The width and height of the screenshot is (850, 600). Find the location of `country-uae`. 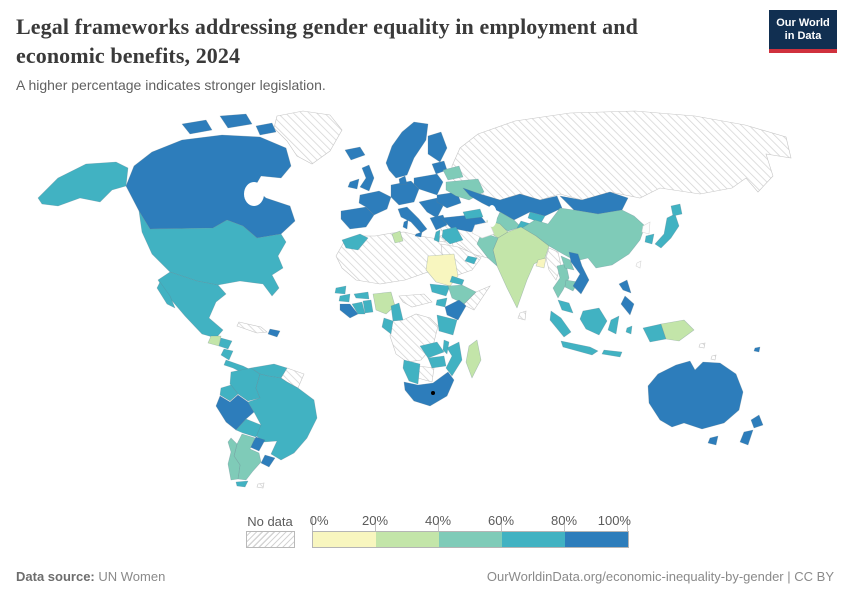

country-uae is located at coordinates (471, 260).